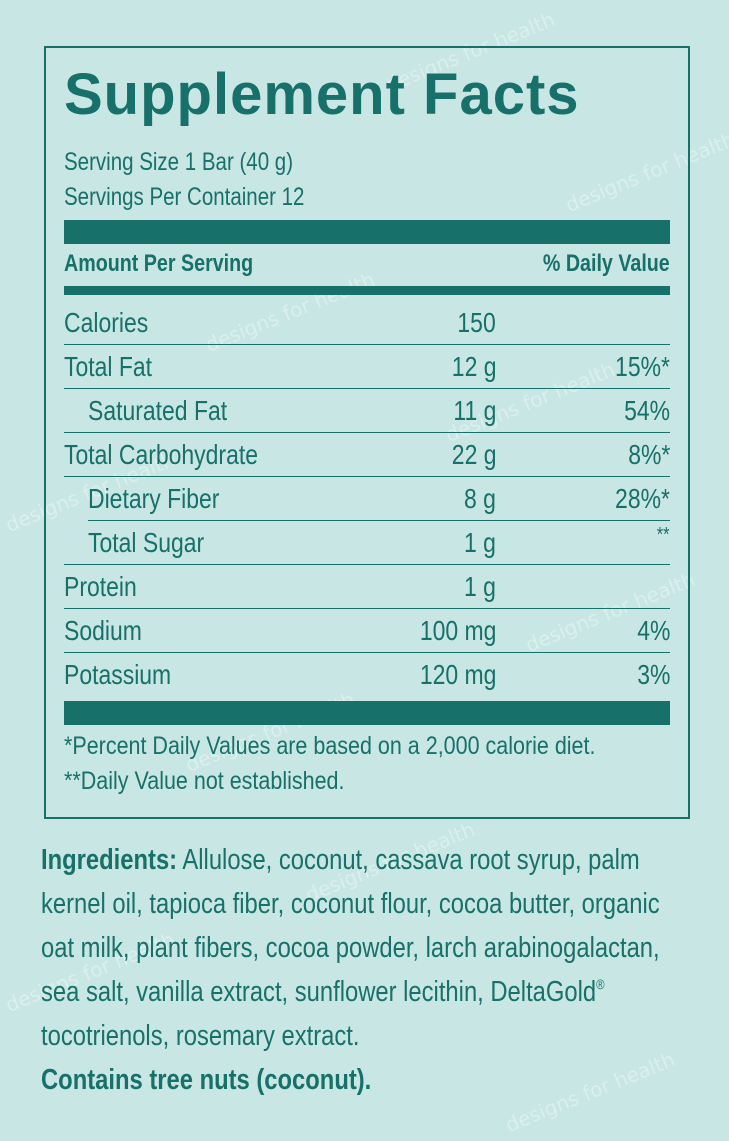 The height and width of the screenshot is (1141, 729). Describe the element at coordinates (367, 366) in the screenshot. I see `nutrient-row: Total Fat 12 g 15%*` at that location.